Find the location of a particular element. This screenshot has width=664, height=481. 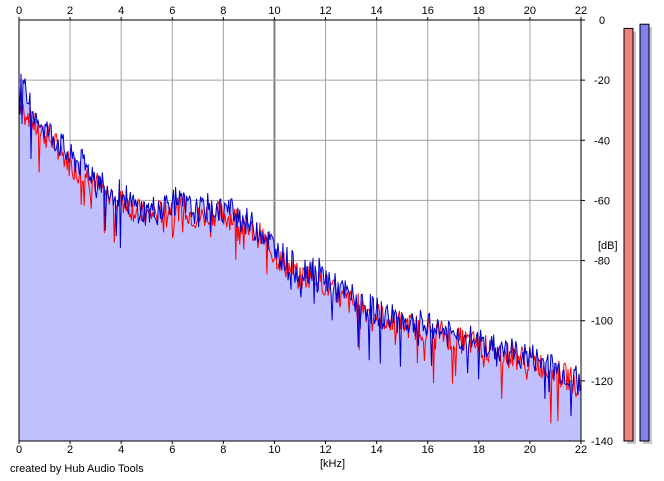

x-tick-label-top: 10 is located at coordinates (274, 11).